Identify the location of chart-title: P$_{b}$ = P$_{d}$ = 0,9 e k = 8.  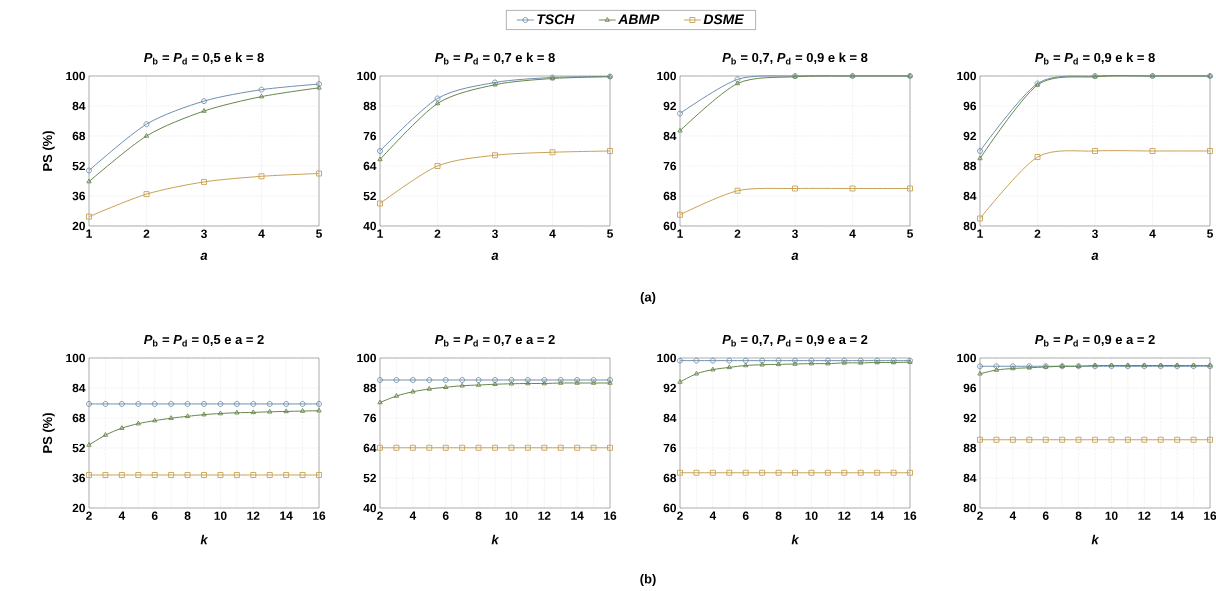
(1095, 58).